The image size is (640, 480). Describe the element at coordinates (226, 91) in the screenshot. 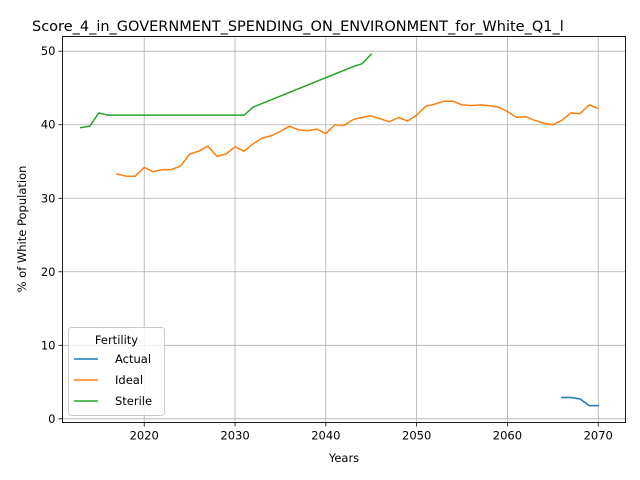

I see `series-line-sterile` at that location.